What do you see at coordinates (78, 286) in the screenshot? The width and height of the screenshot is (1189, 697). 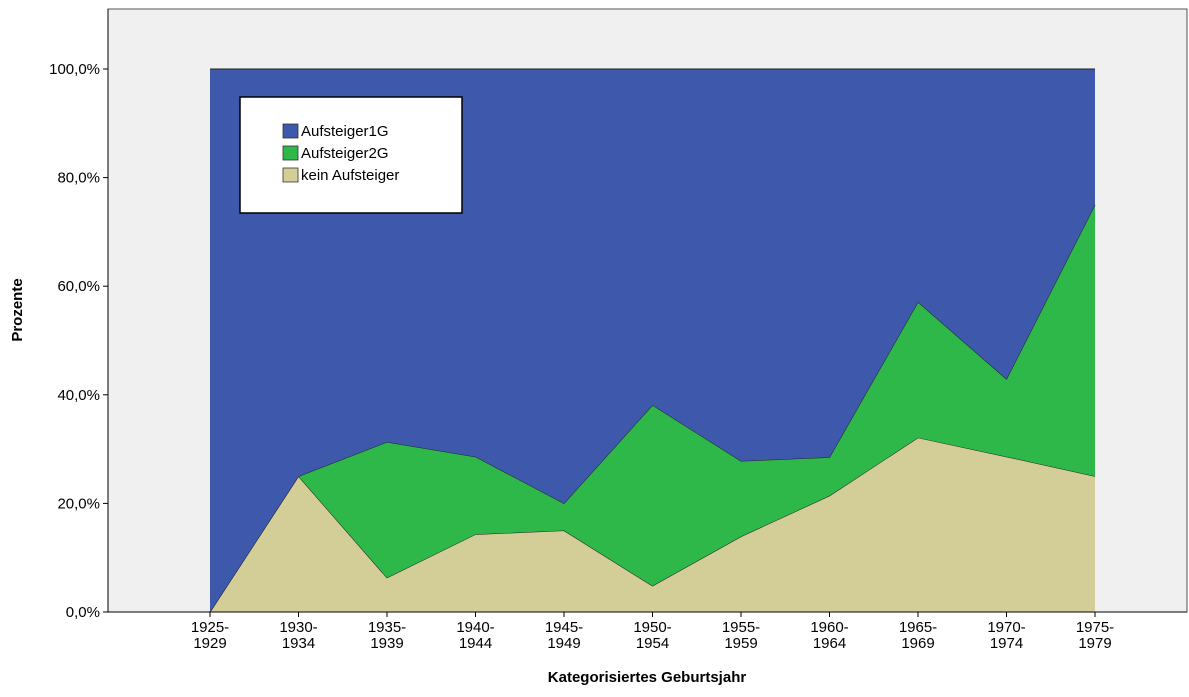 I see `y-tick-label: 60,0%` at bounding box center [78, 286].